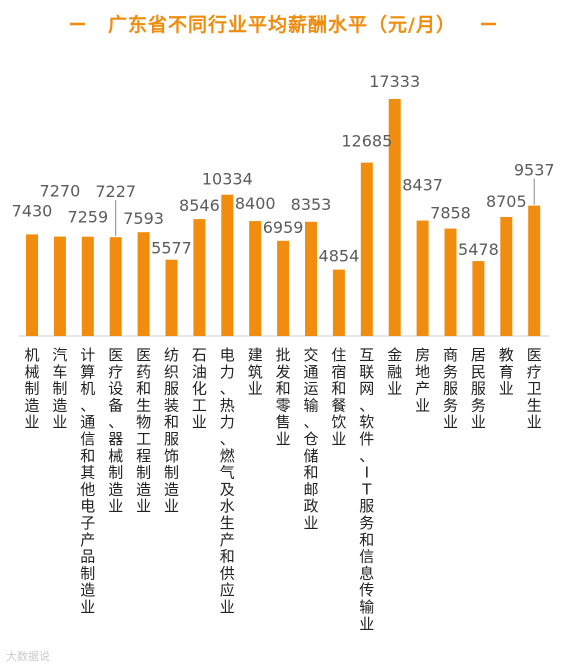 Image resolution: width=565 pixels, height=668 pixels. I want to click on category-label-7: 电力、热力、燃气及水生产和供应业, so click(227, 481).